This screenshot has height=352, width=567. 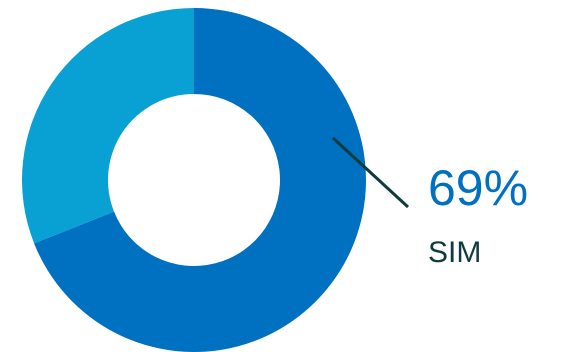 What do you see at coordinates (478, 188) in the screenshot?
I see `slice-percent-label: 69%` at bounding box center [478, 188].